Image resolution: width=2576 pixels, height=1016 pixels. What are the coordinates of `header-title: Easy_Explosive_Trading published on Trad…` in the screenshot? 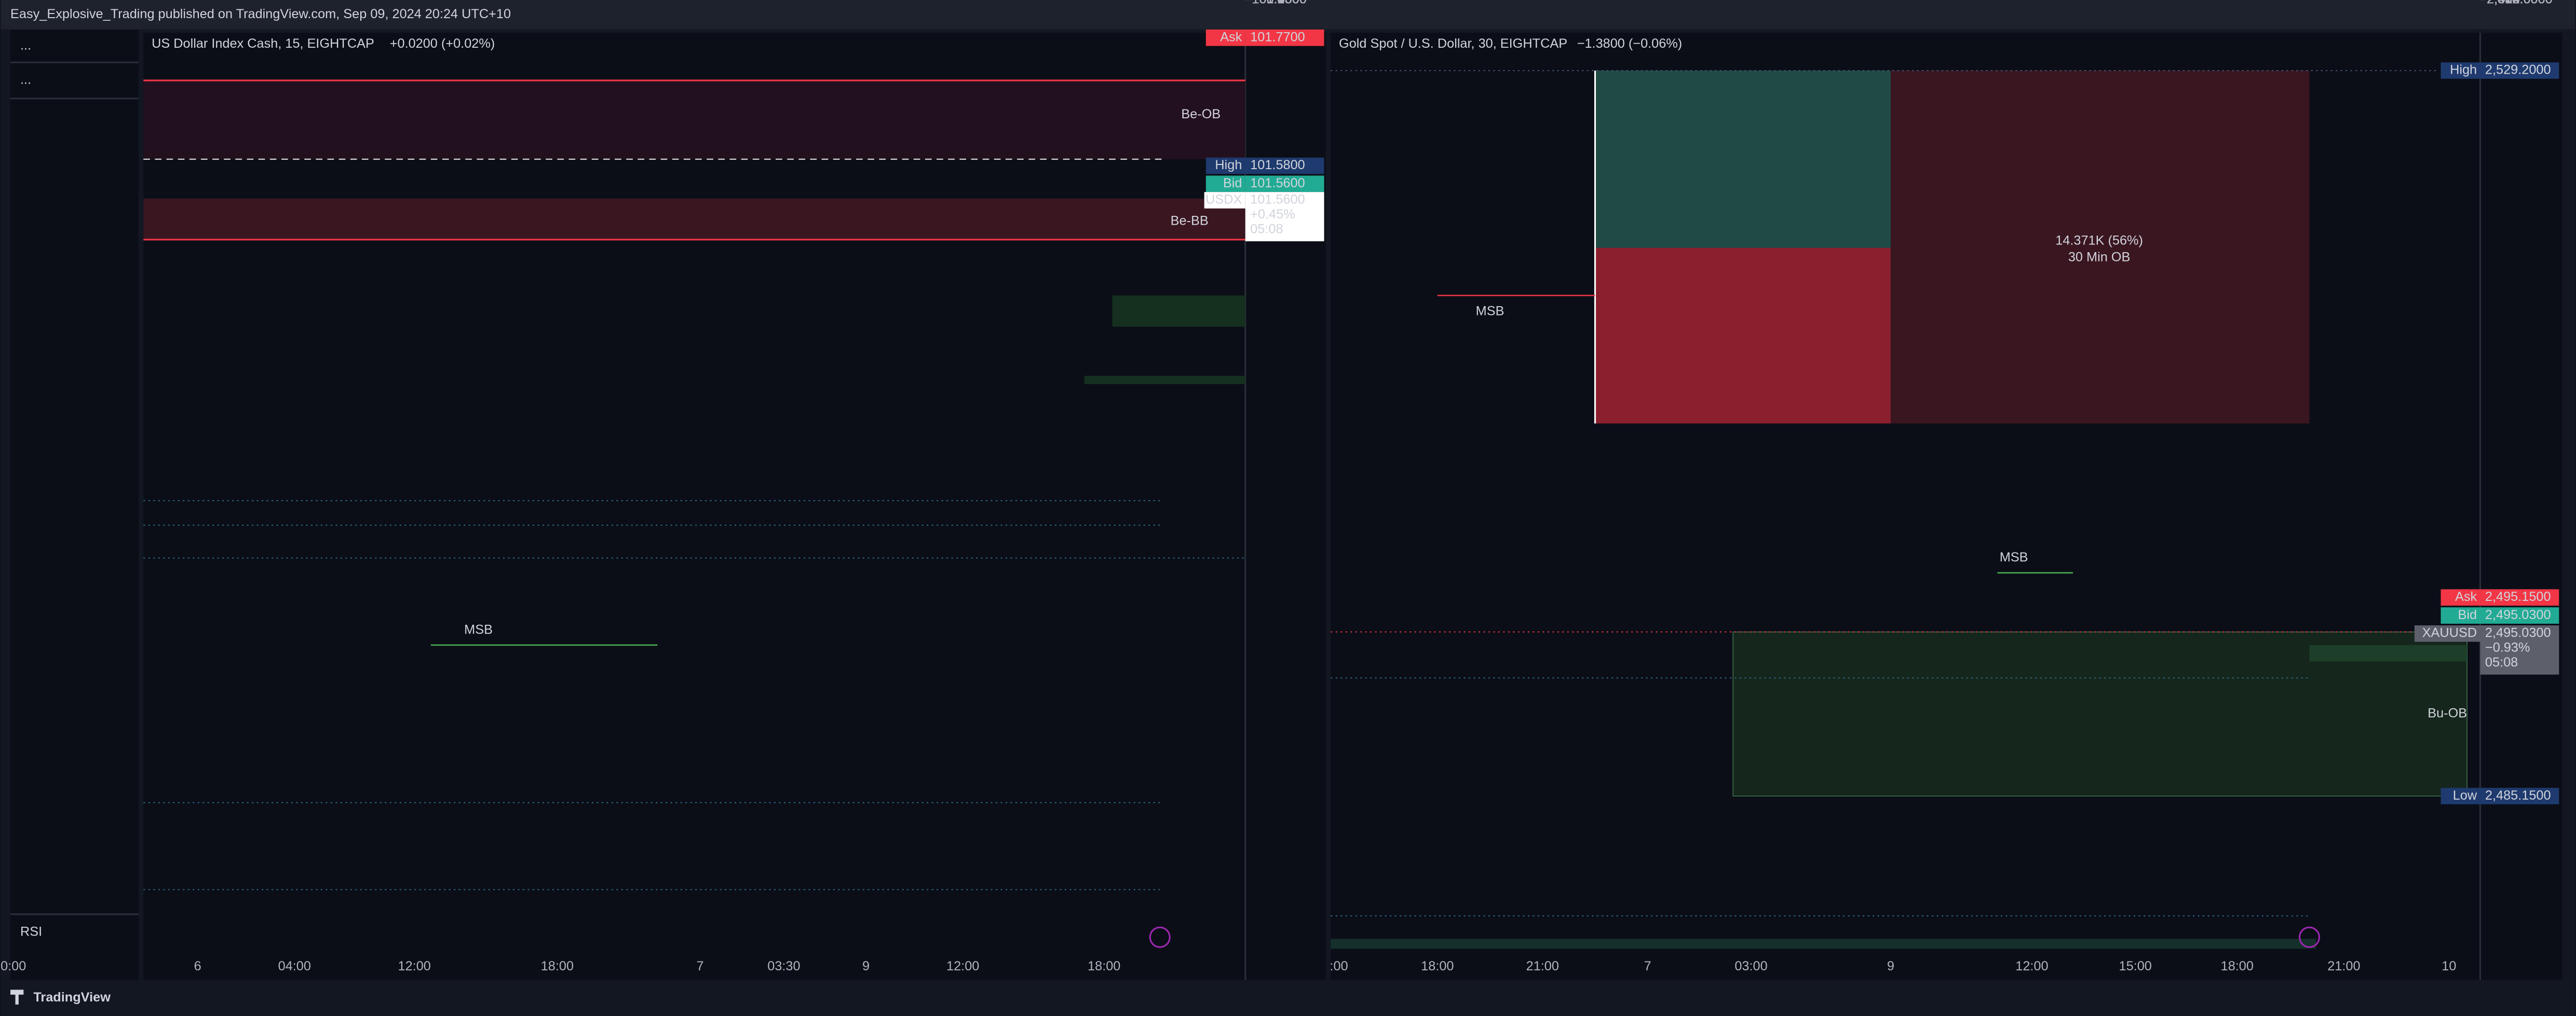 It's located at (260, 14).